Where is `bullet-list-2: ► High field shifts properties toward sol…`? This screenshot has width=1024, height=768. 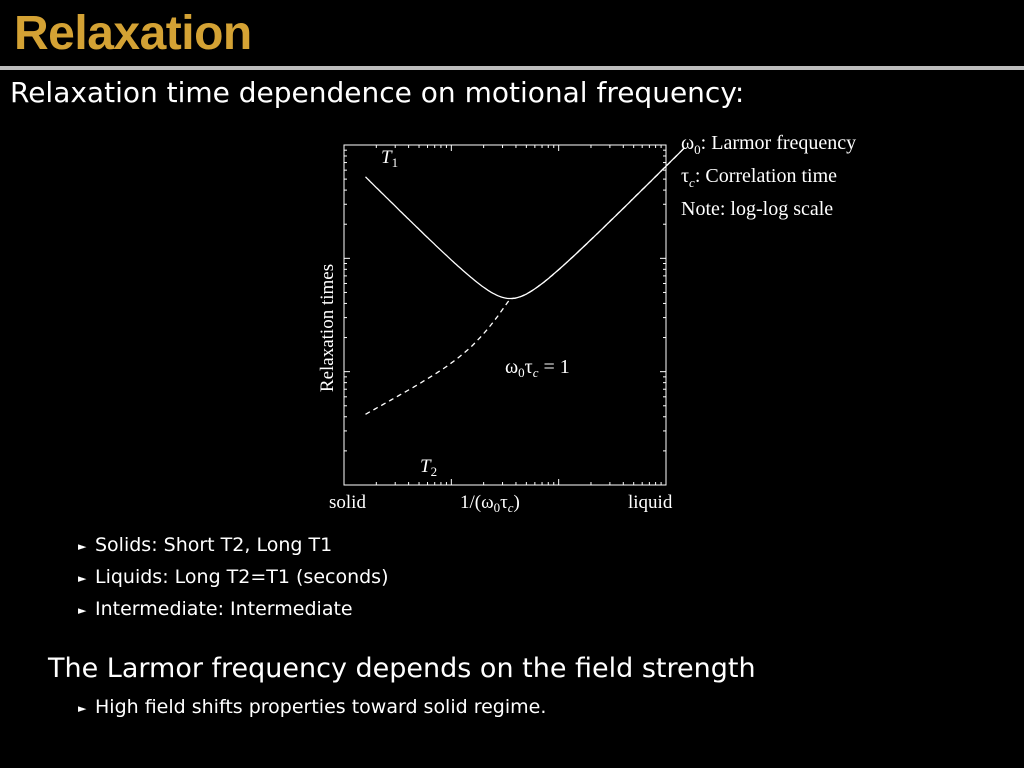
bullet-list-2: ► High field shifts properties toward sol… is located at coordinates (312, 708).